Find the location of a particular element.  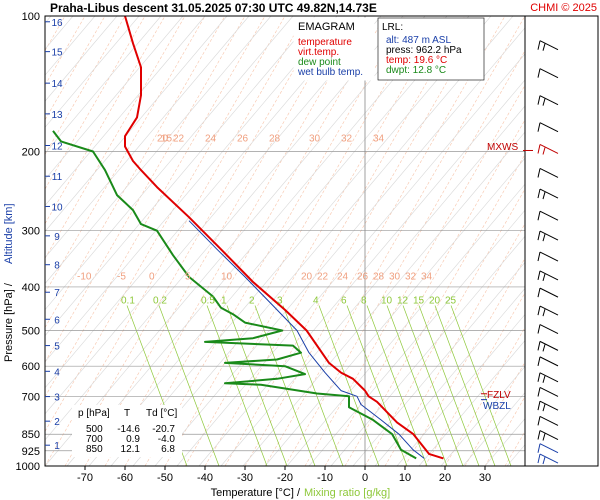

altitude-tick-label: 1 is located at coordinates (57, 446).